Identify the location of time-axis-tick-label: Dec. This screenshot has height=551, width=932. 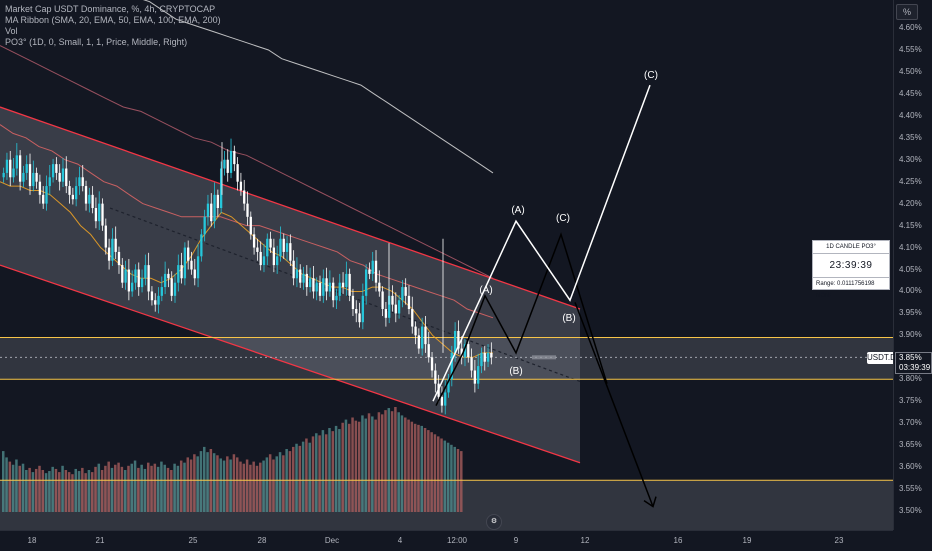
(332, 540).